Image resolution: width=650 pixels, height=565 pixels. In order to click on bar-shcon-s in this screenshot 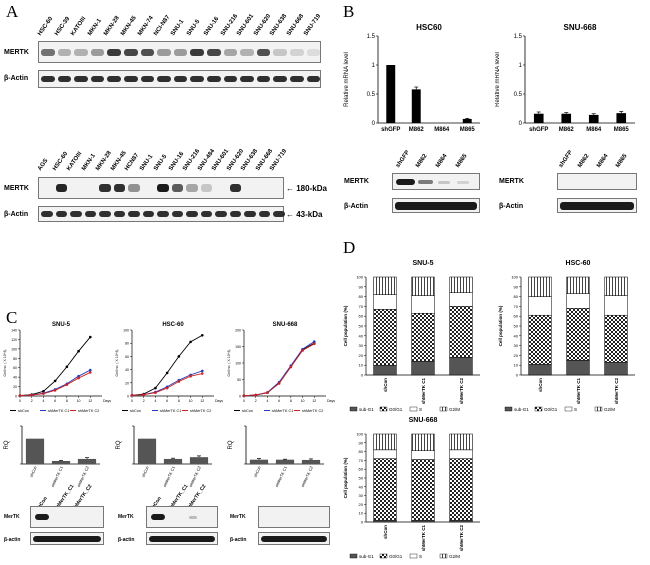, I will do `click(385, 302)`.